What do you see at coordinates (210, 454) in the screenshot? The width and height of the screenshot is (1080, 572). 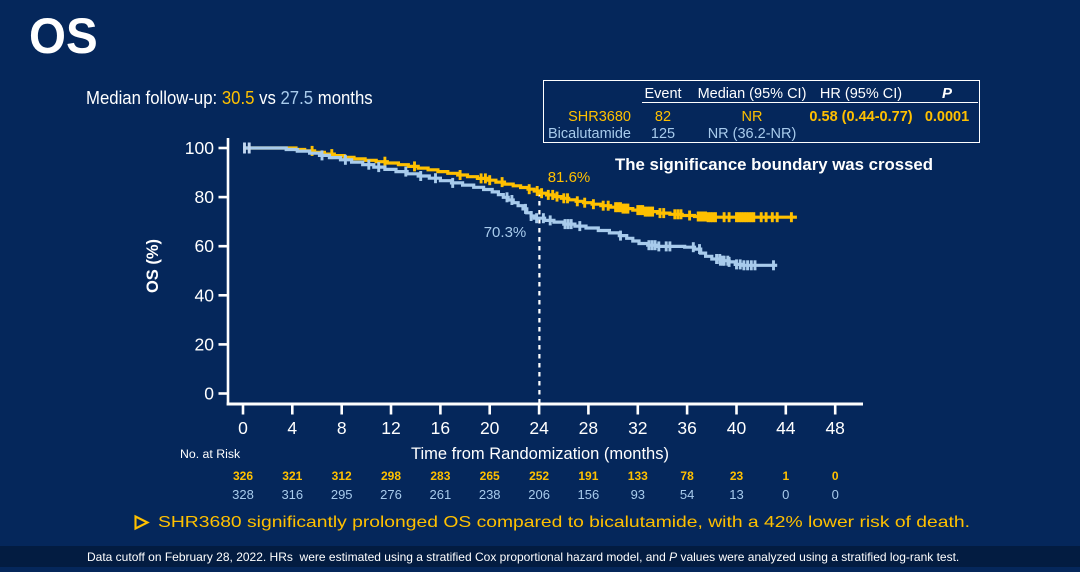 I see `svg-text: No. at Risk` at bounding box center [210, 454].